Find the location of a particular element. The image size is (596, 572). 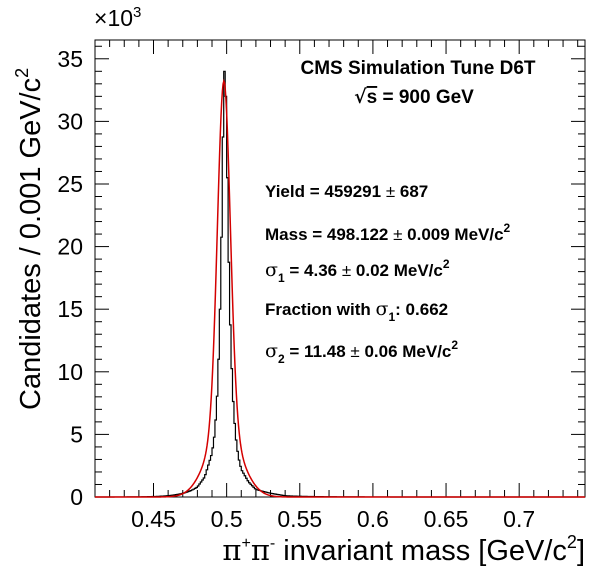

y-tick-label: 10 is located at coordinates (70, 372).